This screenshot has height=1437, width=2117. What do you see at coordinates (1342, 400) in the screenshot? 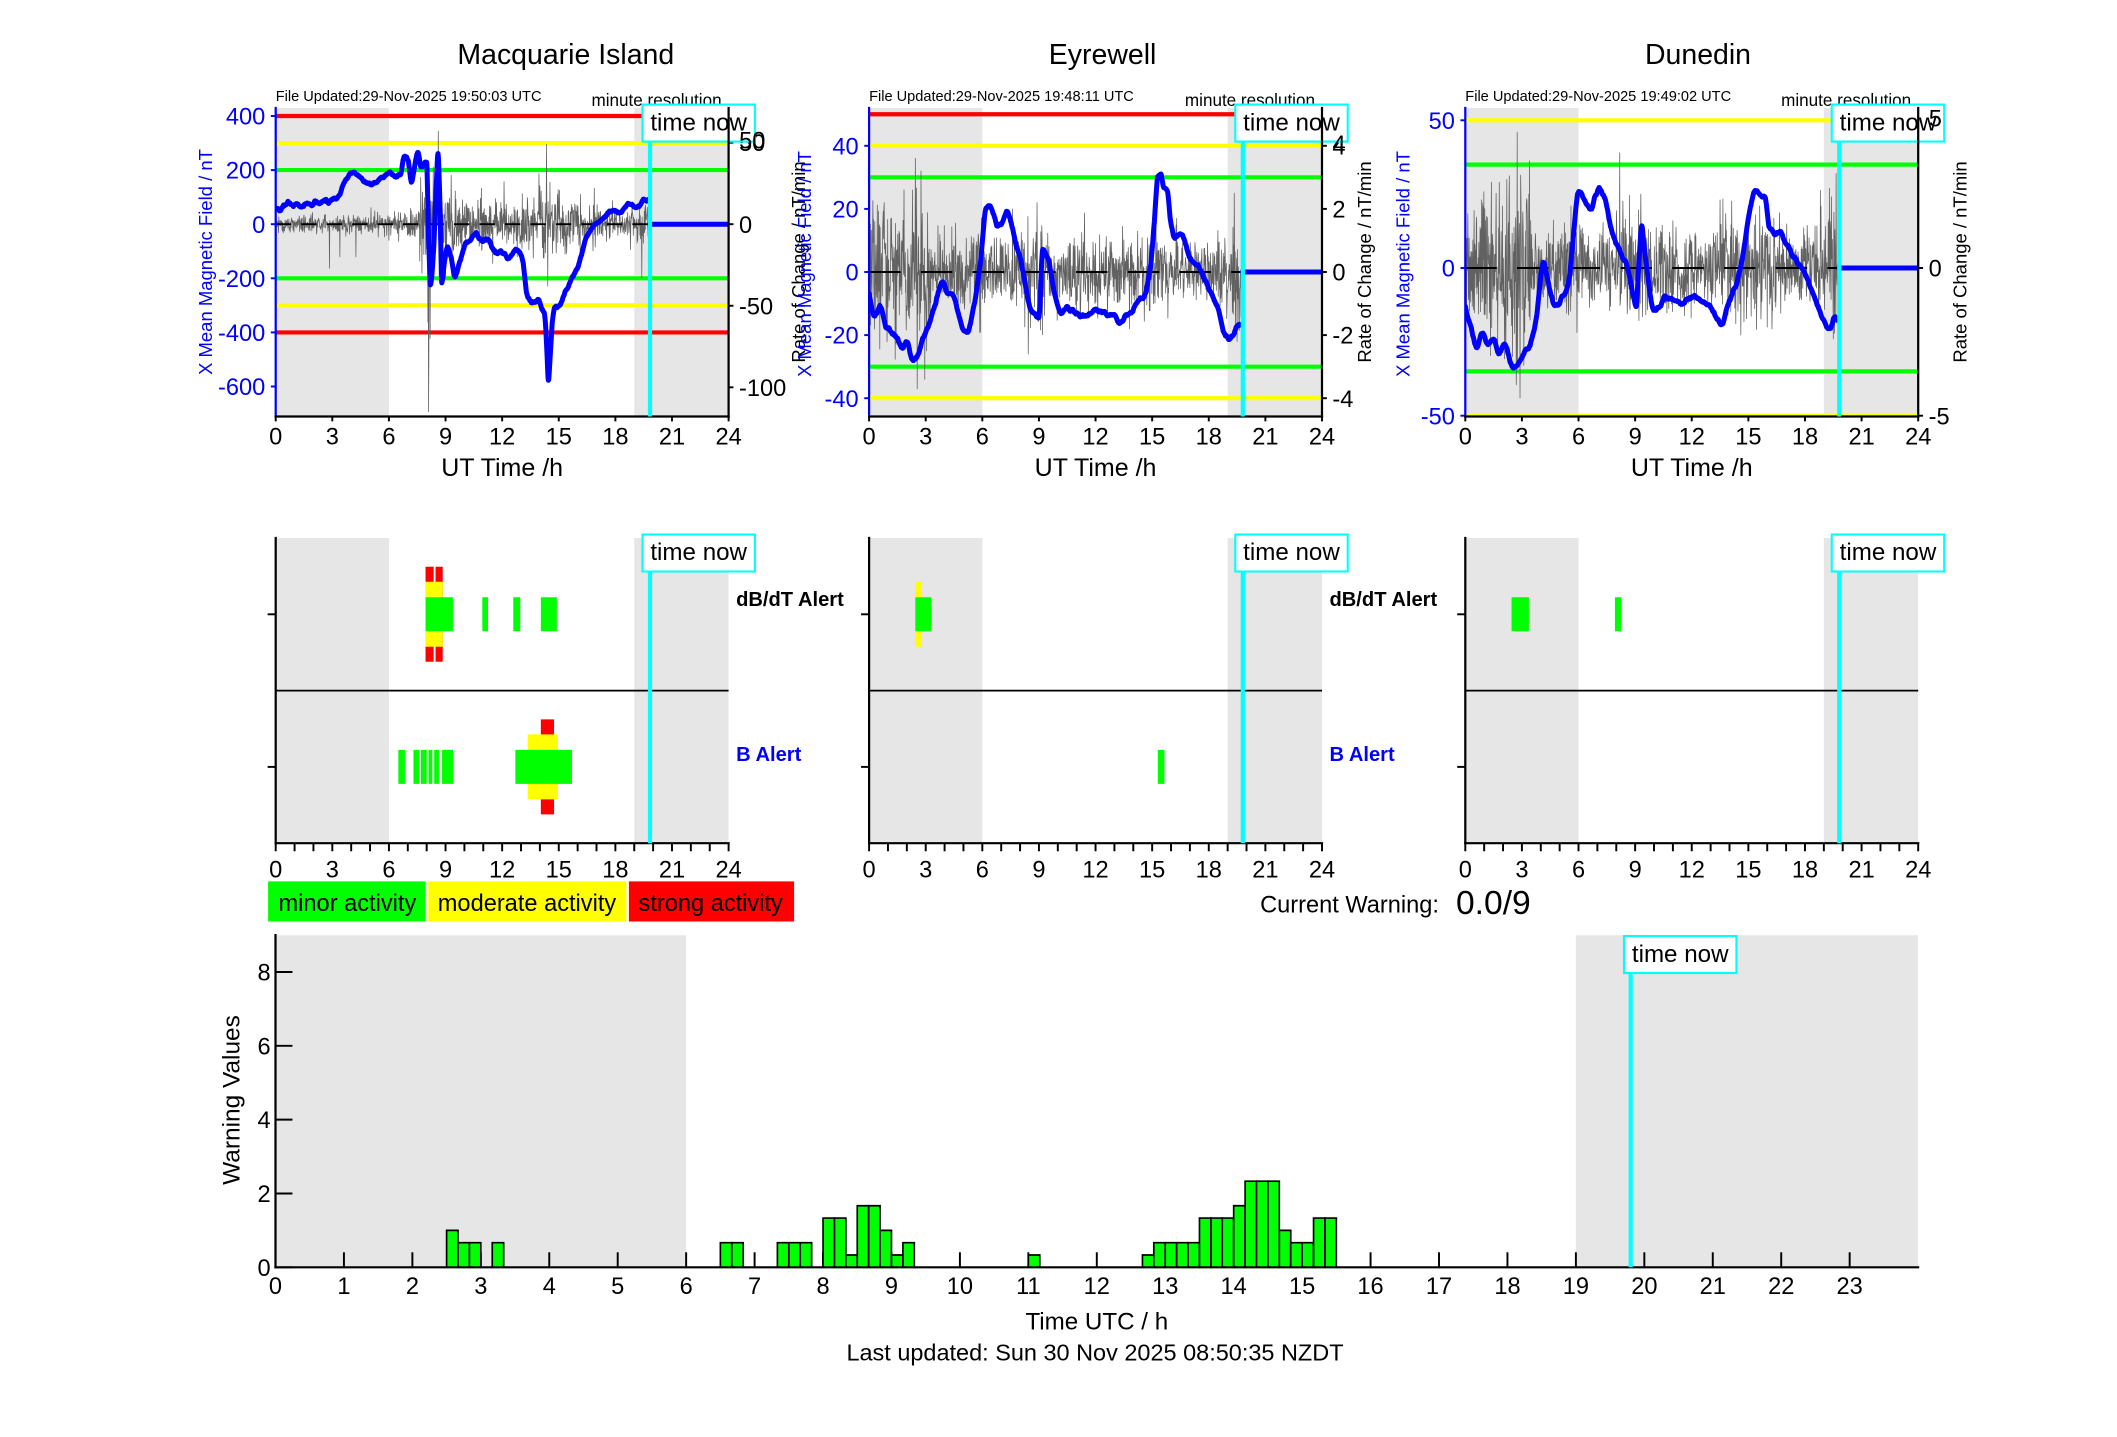
I see `svg-text: -4` at bounding box center [1342, 400].